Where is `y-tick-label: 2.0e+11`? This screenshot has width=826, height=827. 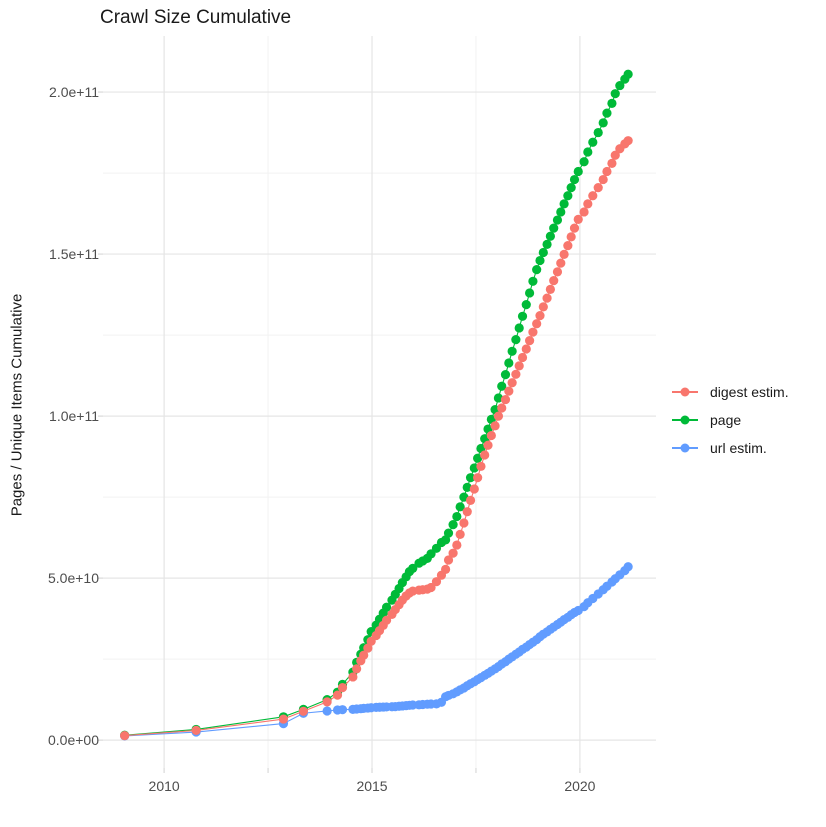 y-tick-label: 2.0e+11 is located at coordinates (74, 92).